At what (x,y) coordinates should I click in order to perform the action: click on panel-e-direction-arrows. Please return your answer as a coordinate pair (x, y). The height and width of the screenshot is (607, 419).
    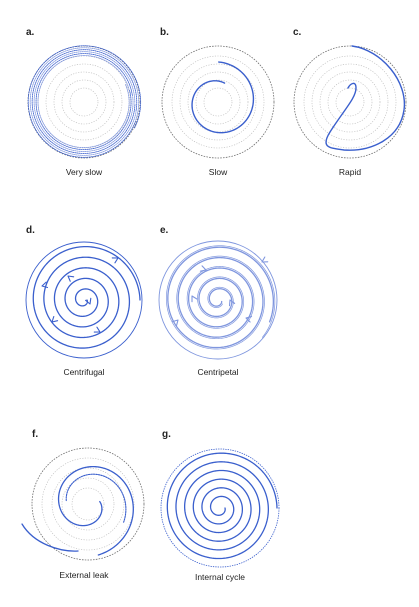
    Looking at the image, I should click on (220, 291).